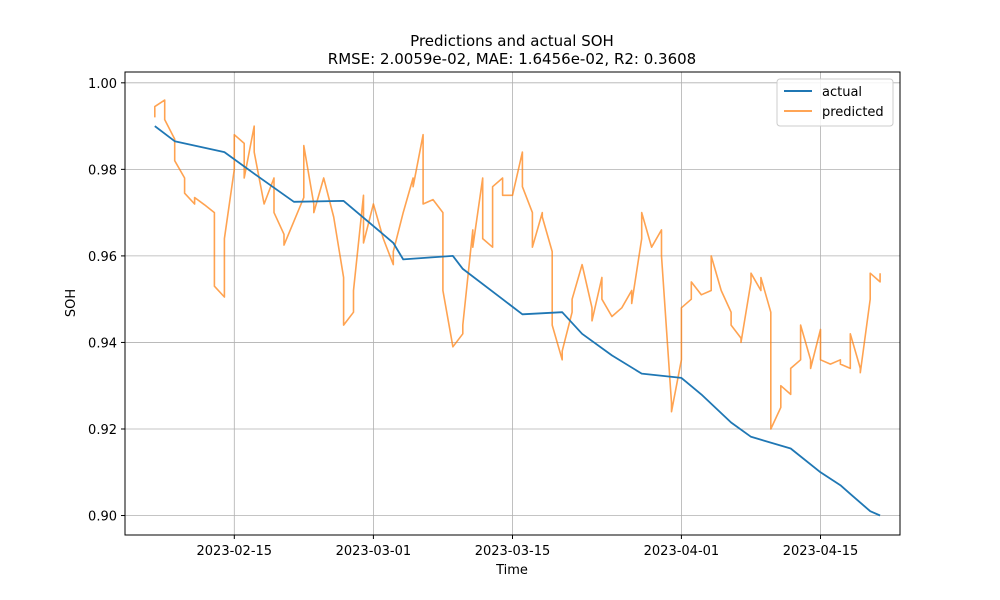 The width and height of the screenshot is (1000, 600). Describe the element at coordinates (821, 551) in the screenshot. I see `x-tick-label: 2023-04-15` at that location.